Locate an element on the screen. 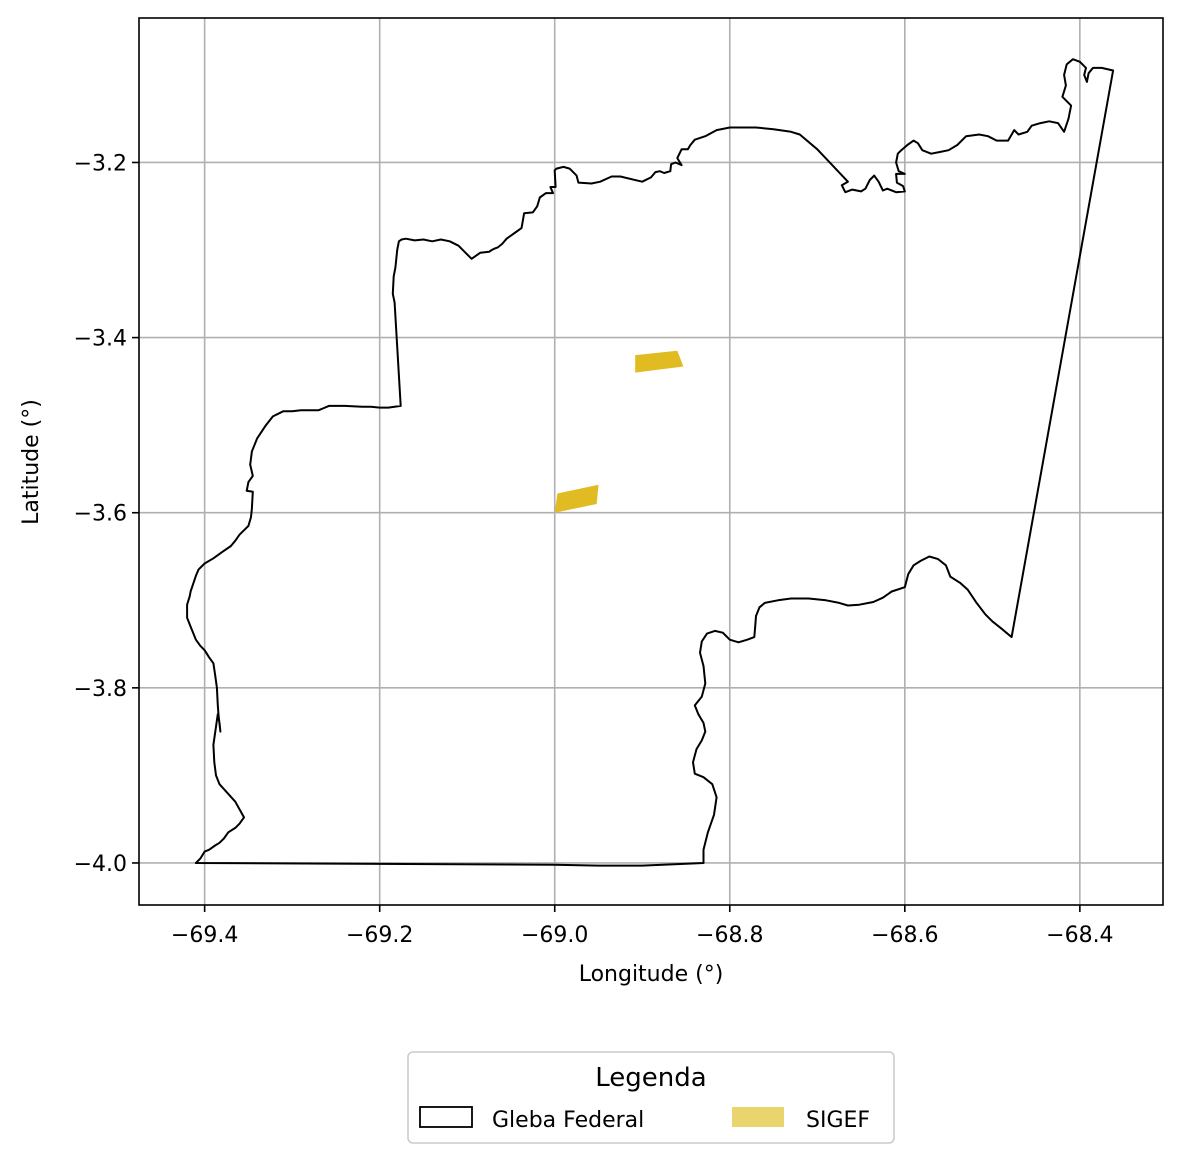 This screenshot has width=1181, height=1163. x-tick-label: −69.4 is located at coordinates (204, 935).